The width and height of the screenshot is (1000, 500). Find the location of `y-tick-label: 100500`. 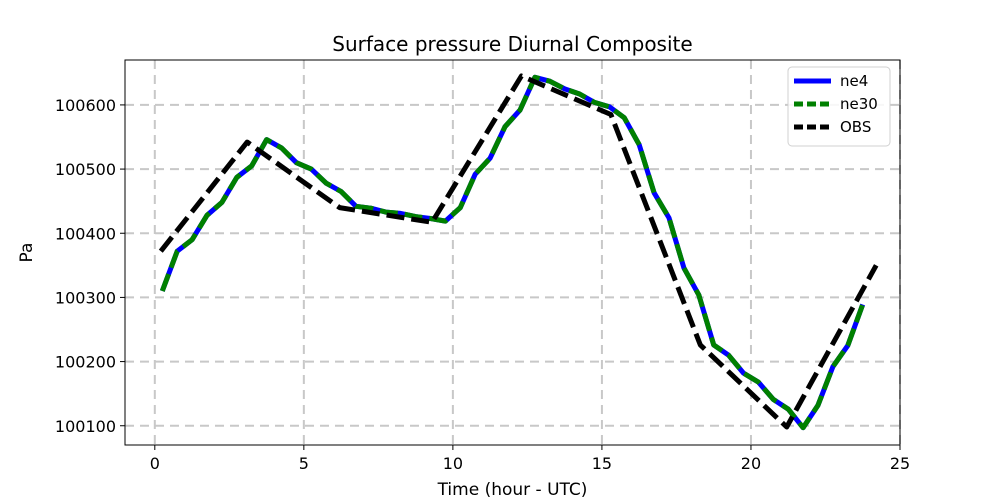

y-tick-label: 100500 is located at coordinates (85, 169).